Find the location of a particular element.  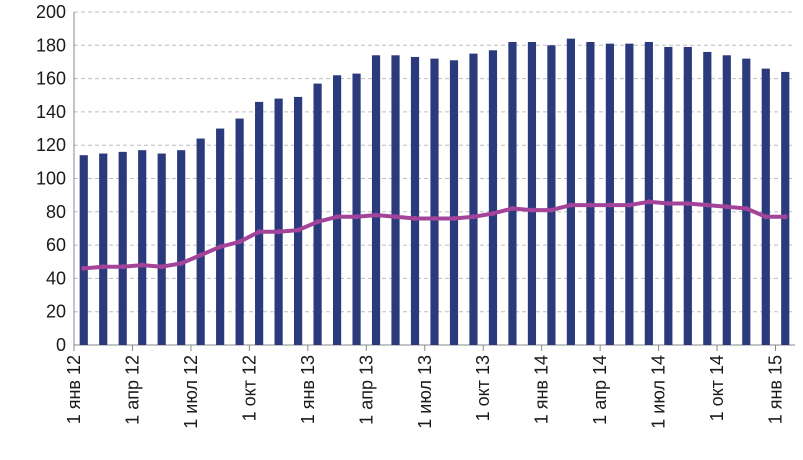

x-tick-label: 1 апр 13 is located at coordinates (366, 390).